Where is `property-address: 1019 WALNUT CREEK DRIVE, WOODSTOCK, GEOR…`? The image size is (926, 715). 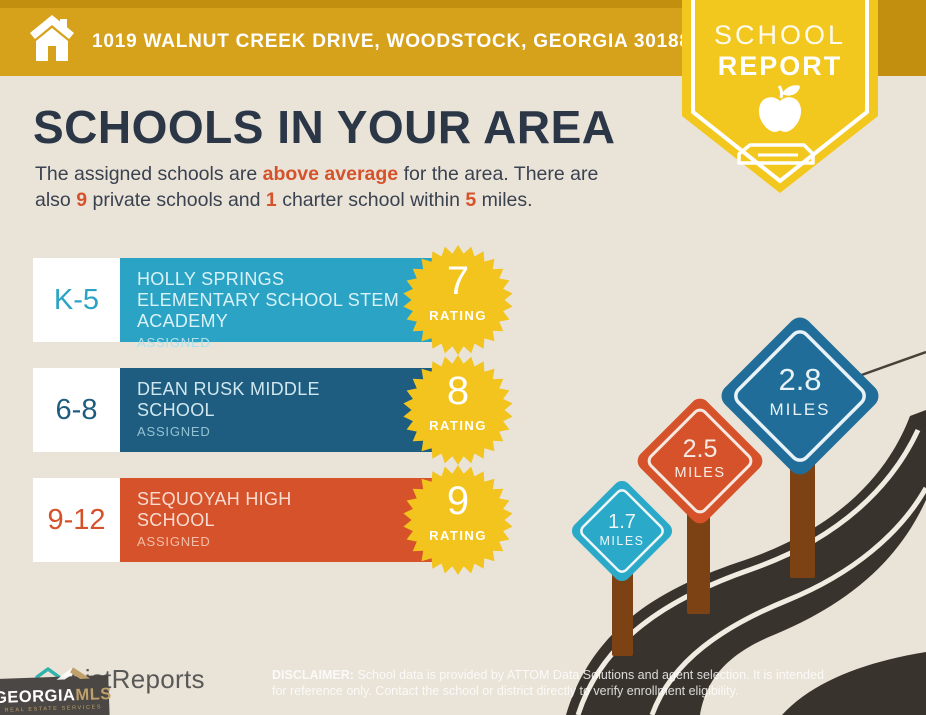
property-address: 1019 WALNUT CREEK DRIVE, WOODSTOCK, GEOR… is located at coordinates (391, 41).